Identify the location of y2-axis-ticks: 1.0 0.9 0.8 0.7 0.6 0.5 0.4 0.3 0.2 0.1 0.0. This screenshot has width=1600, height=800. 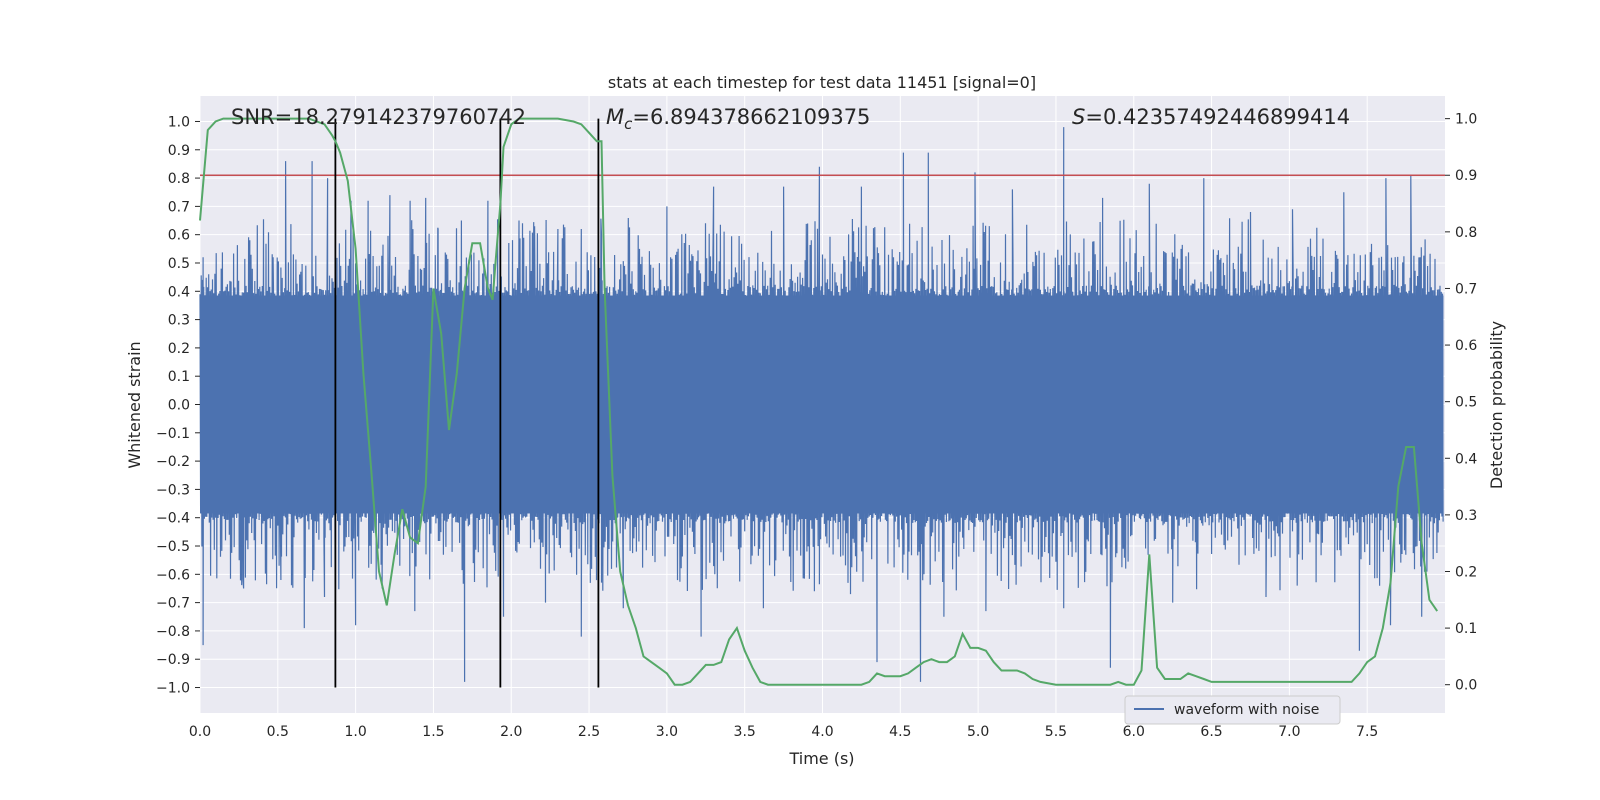
(1461, 403).